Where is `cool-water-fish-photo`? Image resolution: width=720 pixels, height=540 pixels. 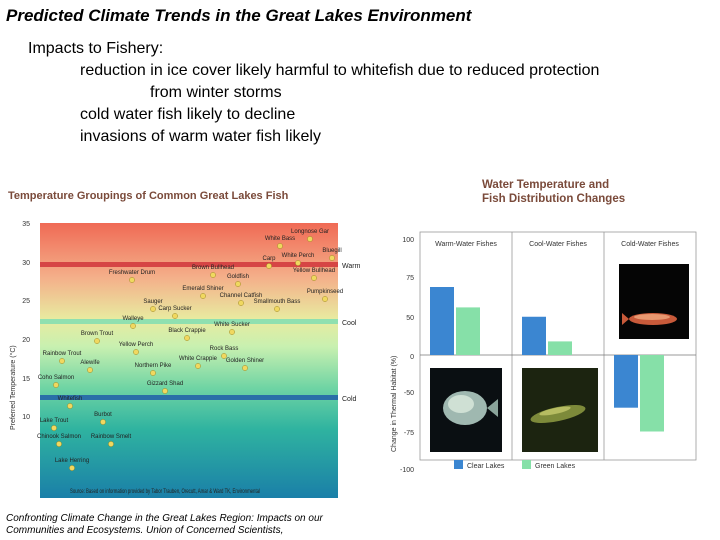
cool-water-fish-photo is located at coordinates (560, 410).